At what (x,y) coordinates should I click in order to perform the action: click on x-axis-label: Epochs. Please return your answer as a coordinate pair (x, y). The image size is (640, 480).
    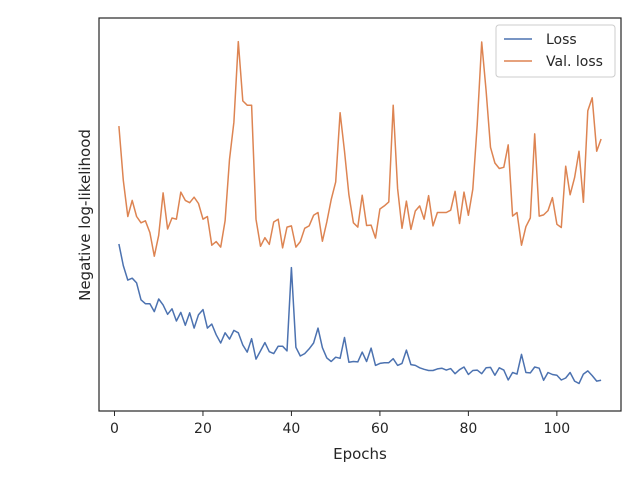
    Looking at the image, I should click on (360, 454).